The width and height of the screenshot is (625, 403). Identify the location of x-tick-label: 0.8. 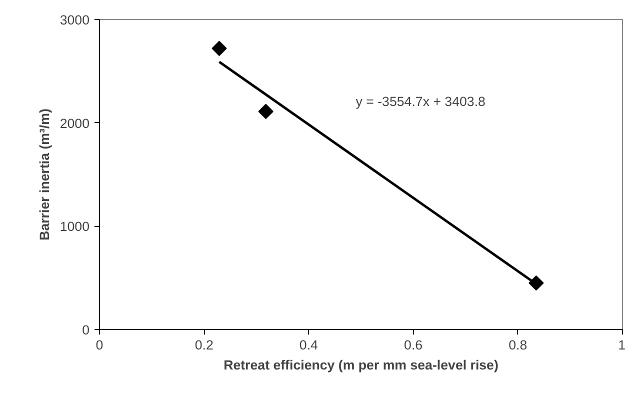
(518, 345).